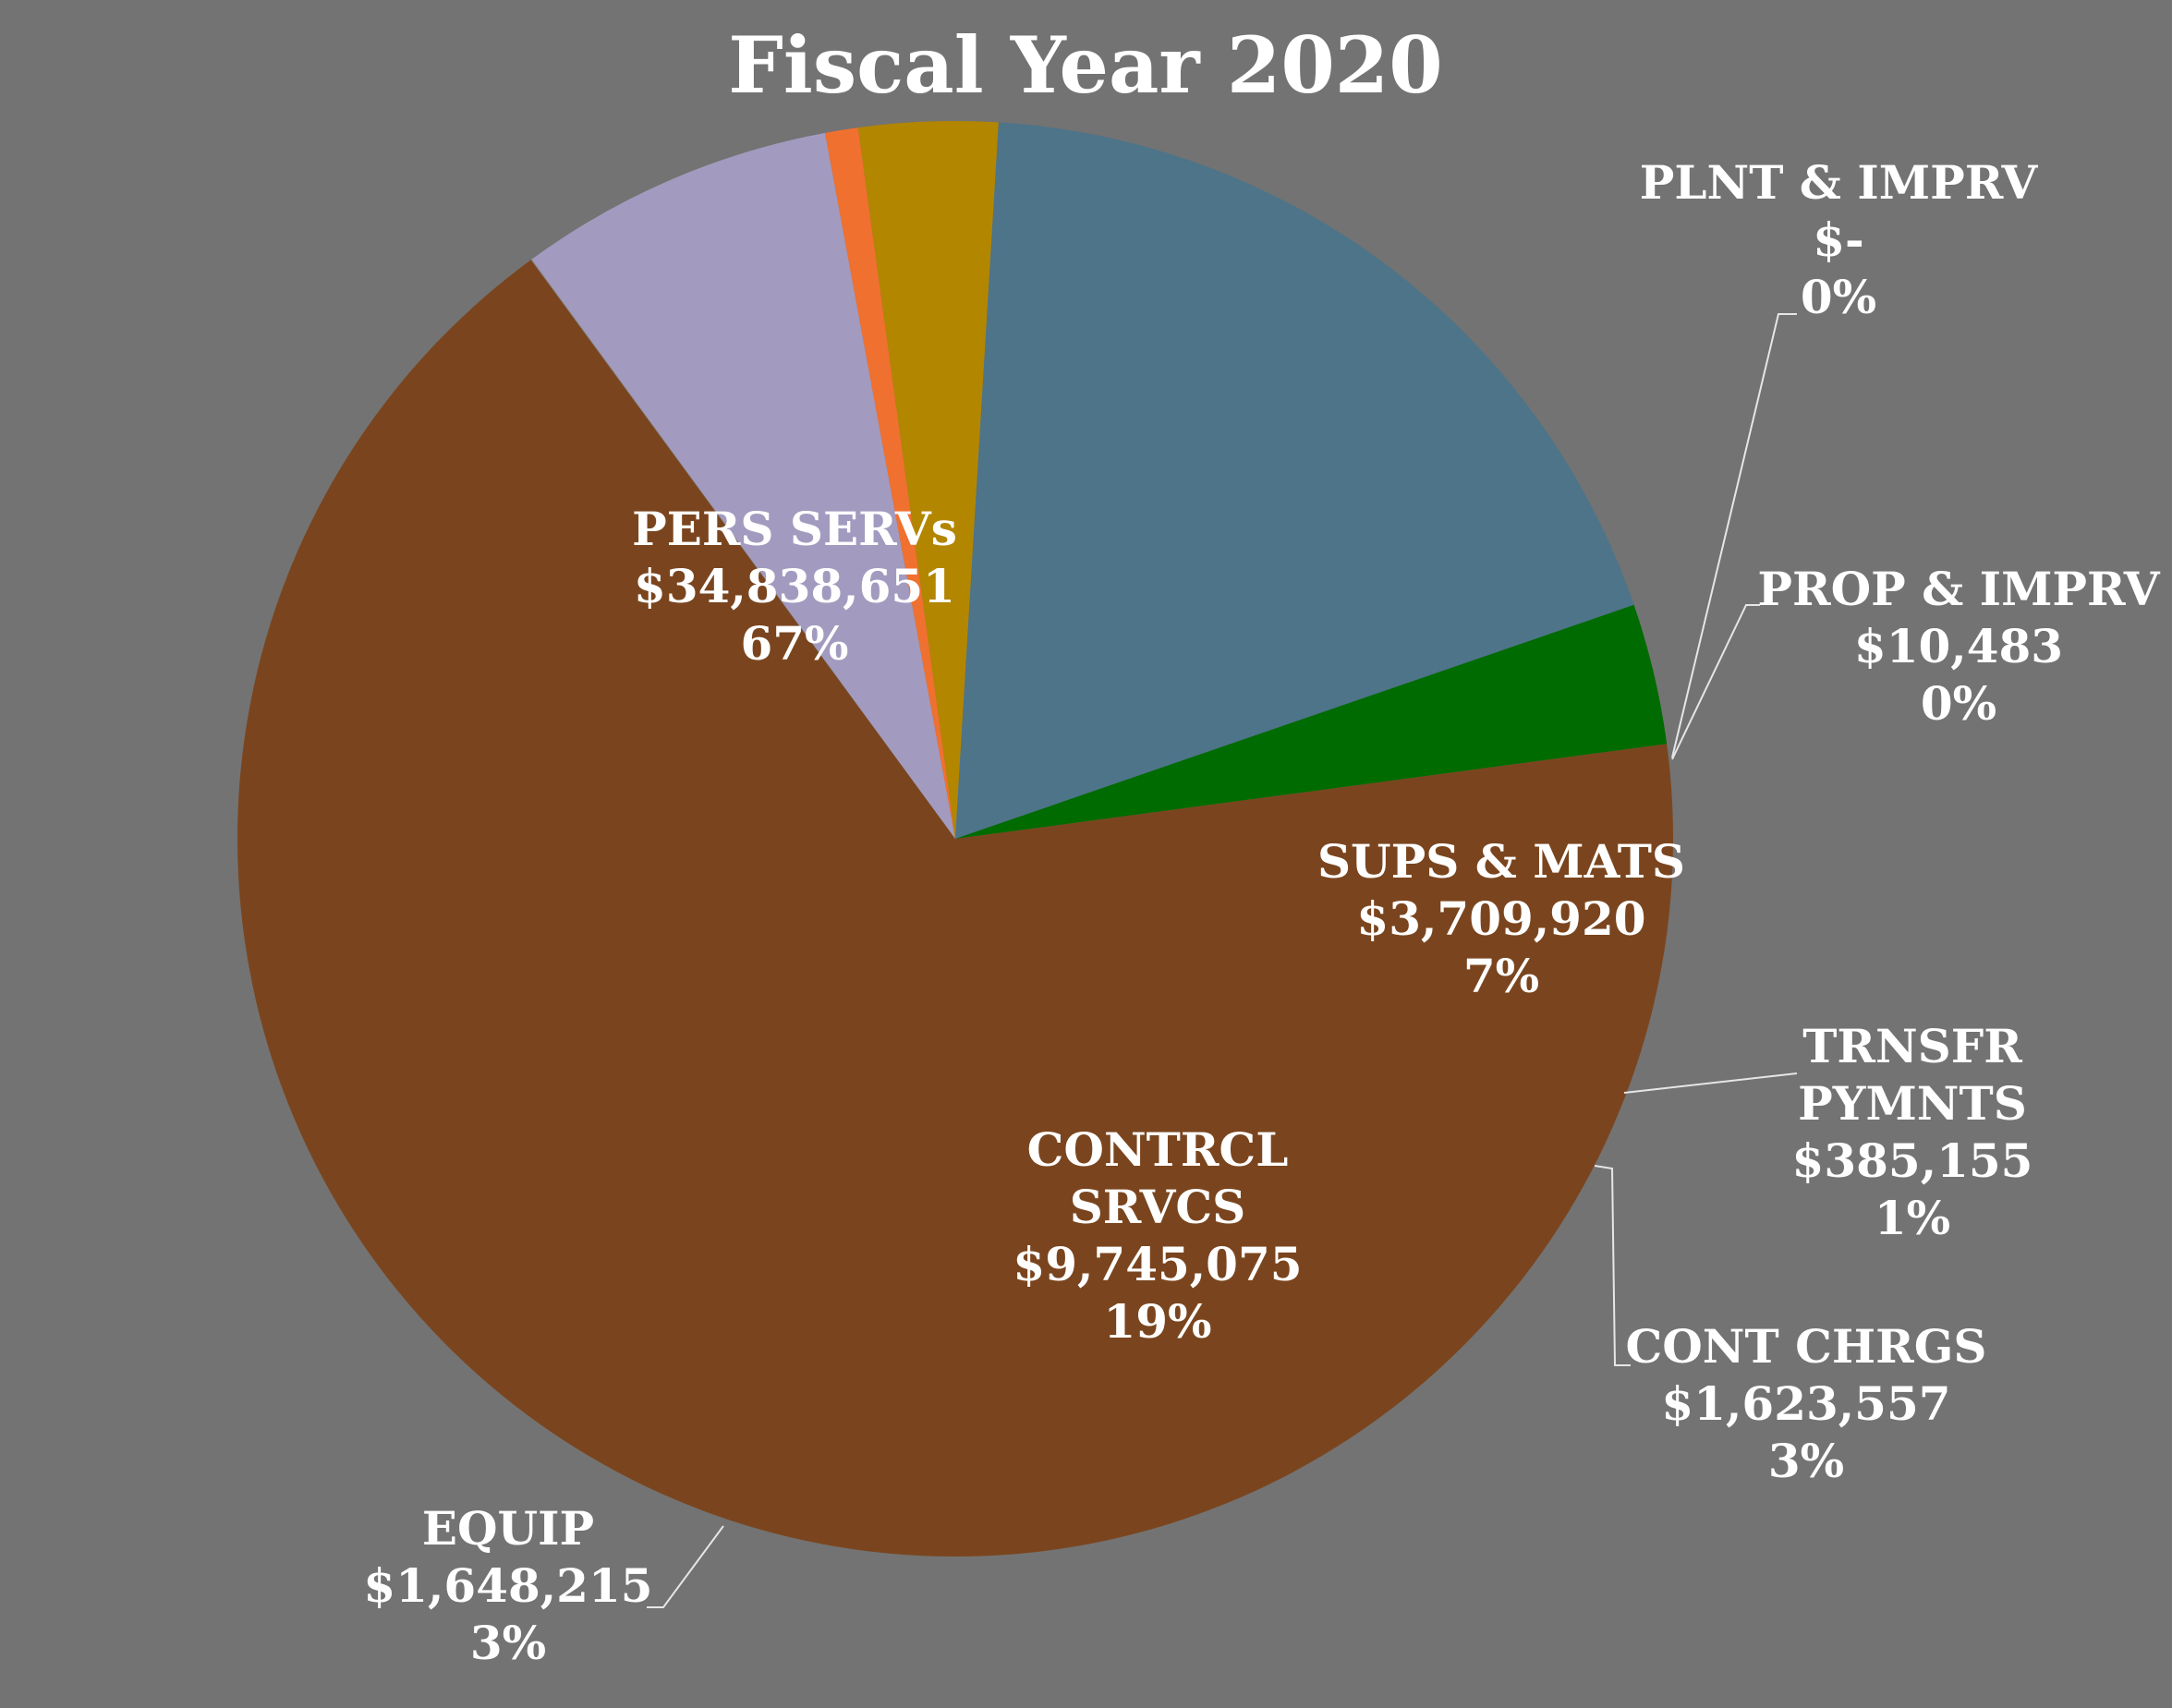  Describe the element at coordinates (1913, 1160) in the screenshot. I see `slice-value-trnsfr-pymnts: $385,155` at that location.